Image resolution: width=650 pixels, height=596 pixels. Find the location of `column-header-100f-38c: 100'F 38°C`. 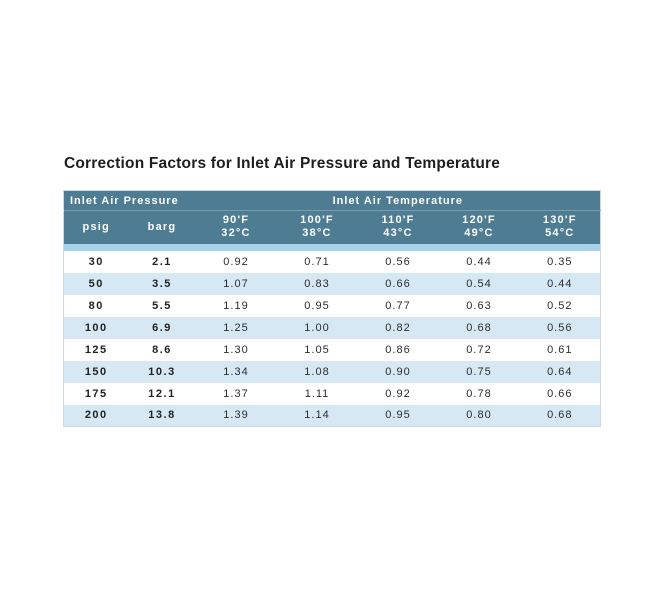

column-header-100f-38c: 100'F 38°C is located at coordinates (317, 227).